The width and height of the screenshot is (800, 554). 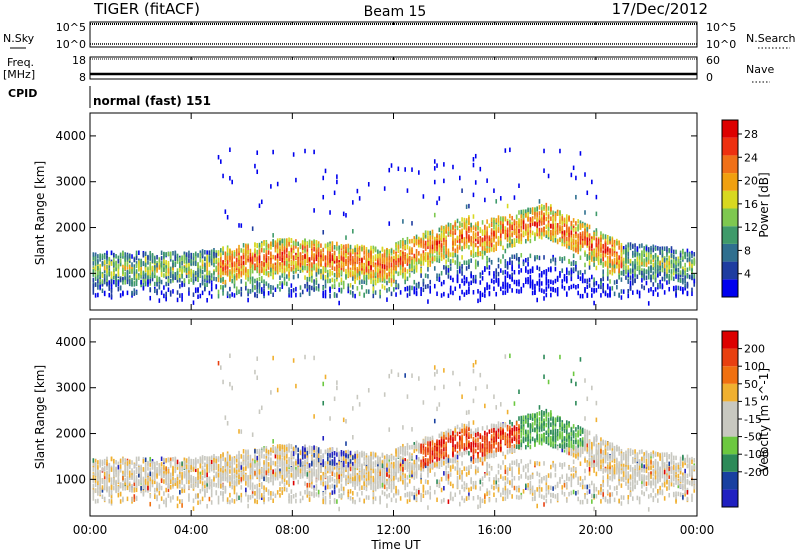 What do you see at coordinates (19, 38) in the screenshot?
I see `nsky-label: N.Sky` at bounding box center [19, 38].